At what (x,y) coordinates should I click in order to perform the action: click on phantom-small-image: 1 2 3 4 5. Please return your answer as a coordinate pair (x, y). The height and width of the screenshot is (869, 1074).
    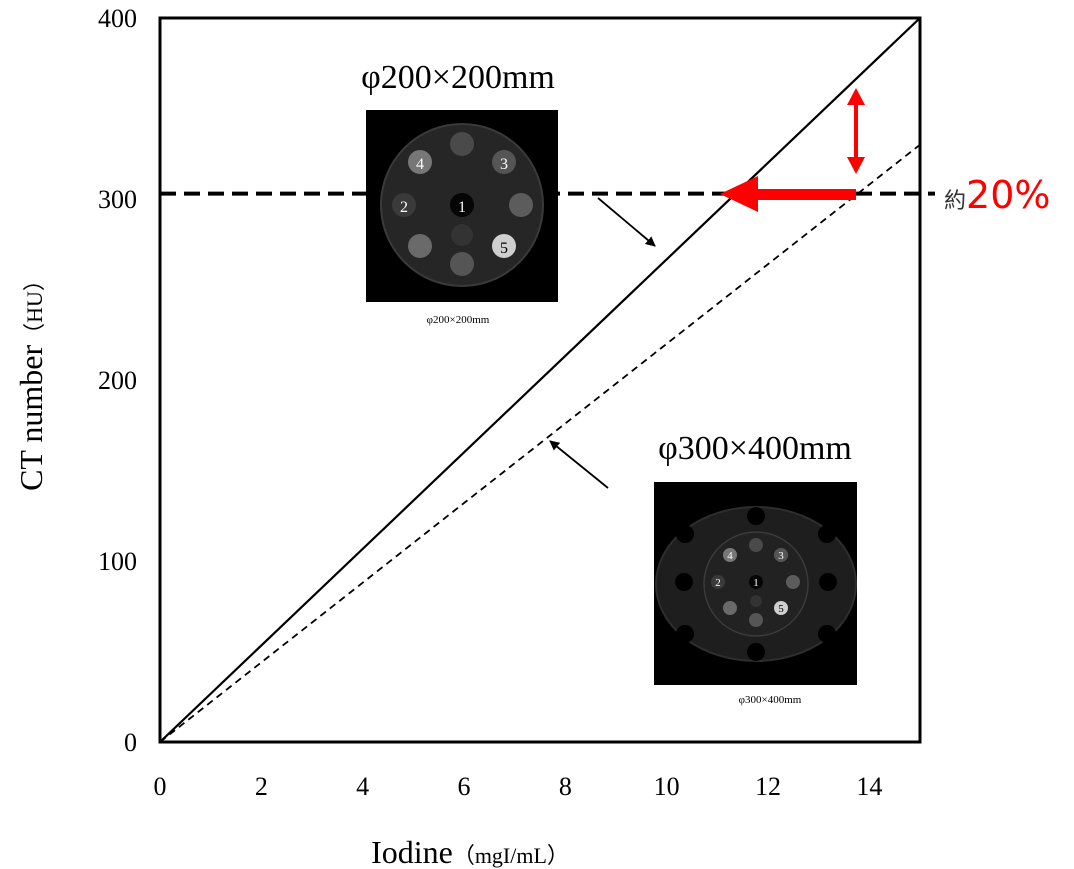
    Looking at the image, I should click on (462, 206).